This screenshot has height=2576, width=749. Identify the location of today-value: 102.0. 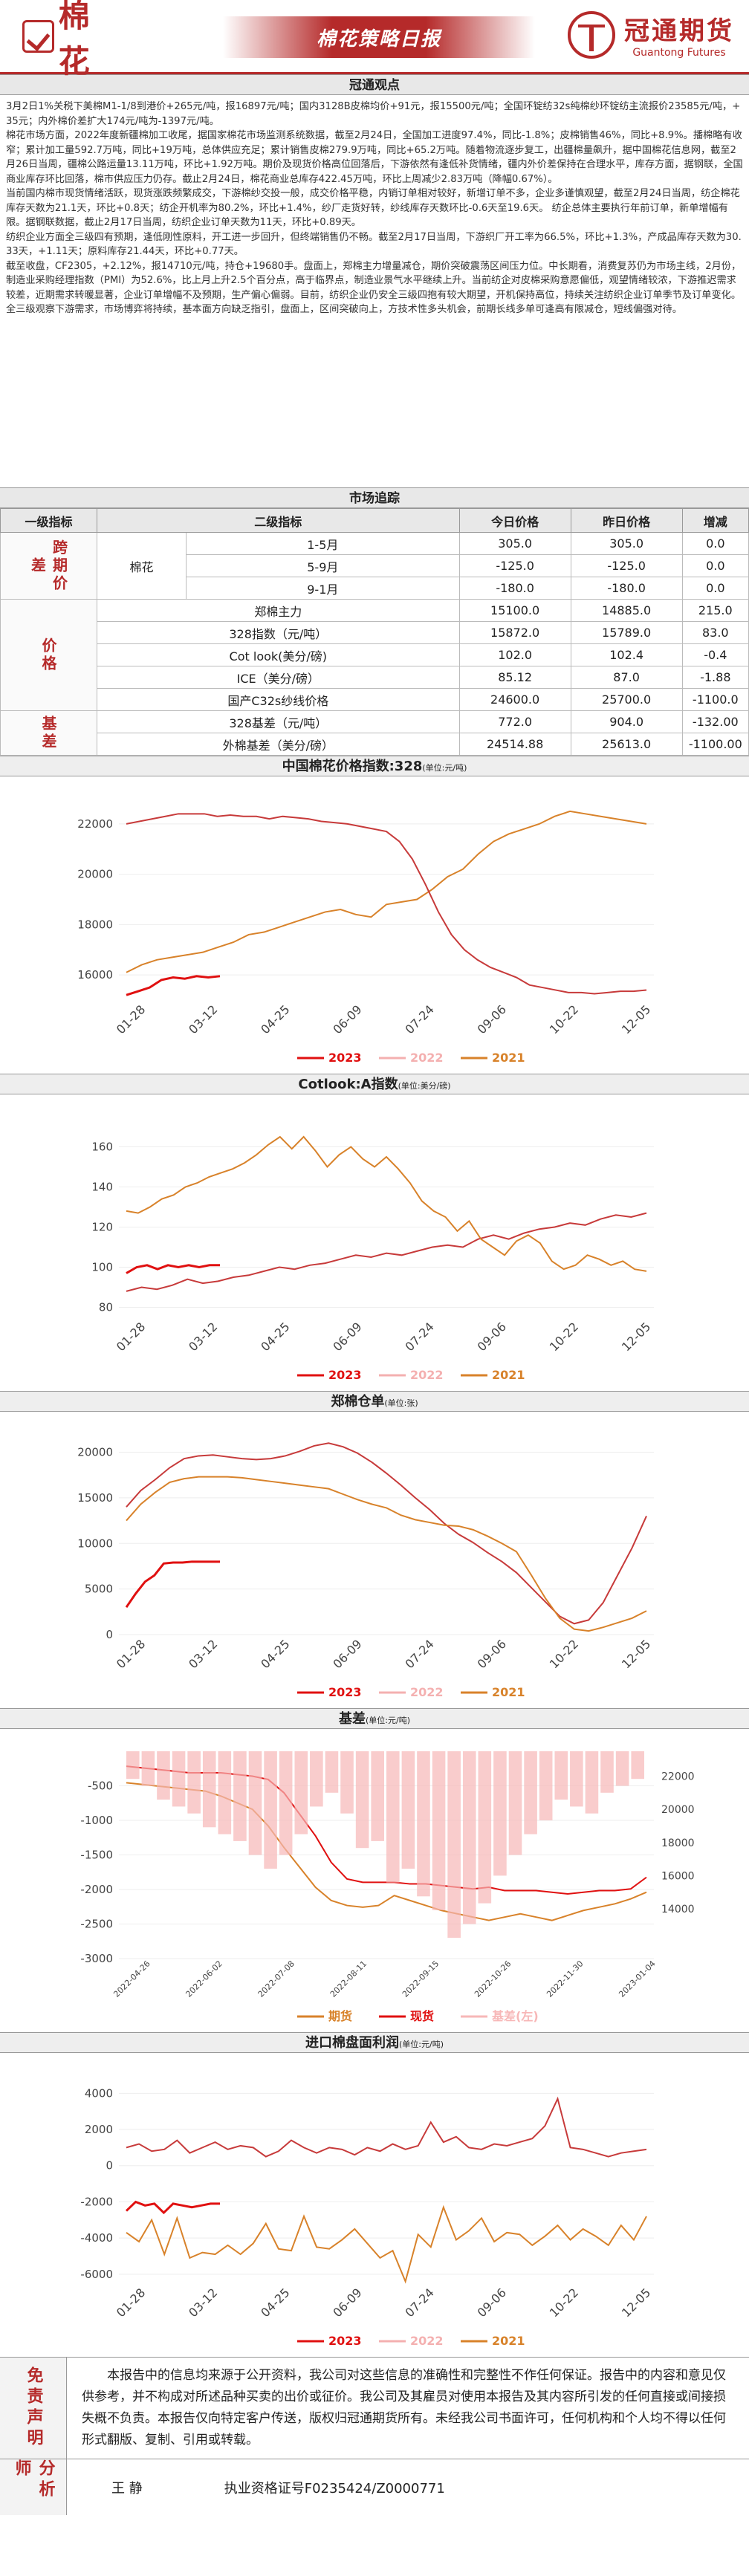
(514, 654).